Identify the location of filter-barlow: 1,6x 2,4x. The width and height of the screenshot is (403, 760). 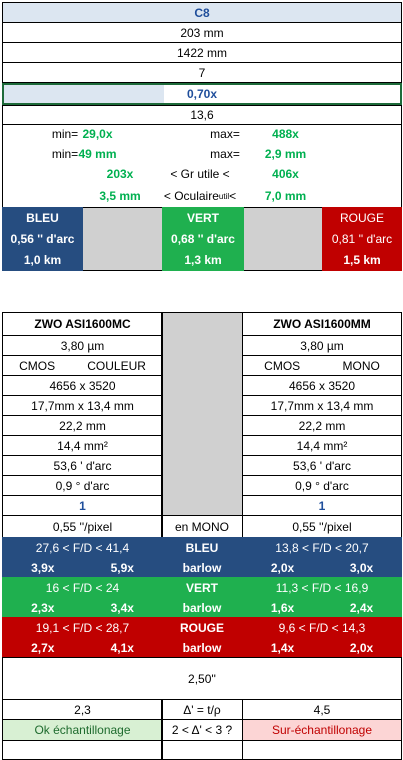
(322, 607).